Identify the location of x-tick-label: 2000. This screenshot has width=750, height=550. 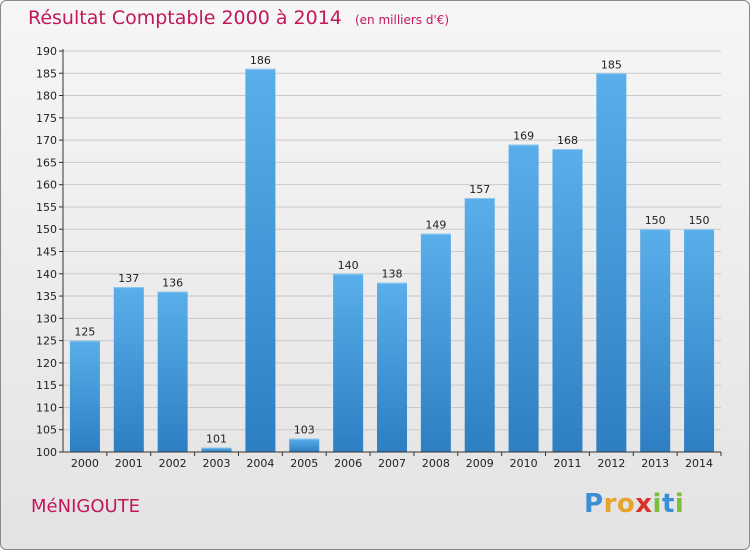
(85, 463).